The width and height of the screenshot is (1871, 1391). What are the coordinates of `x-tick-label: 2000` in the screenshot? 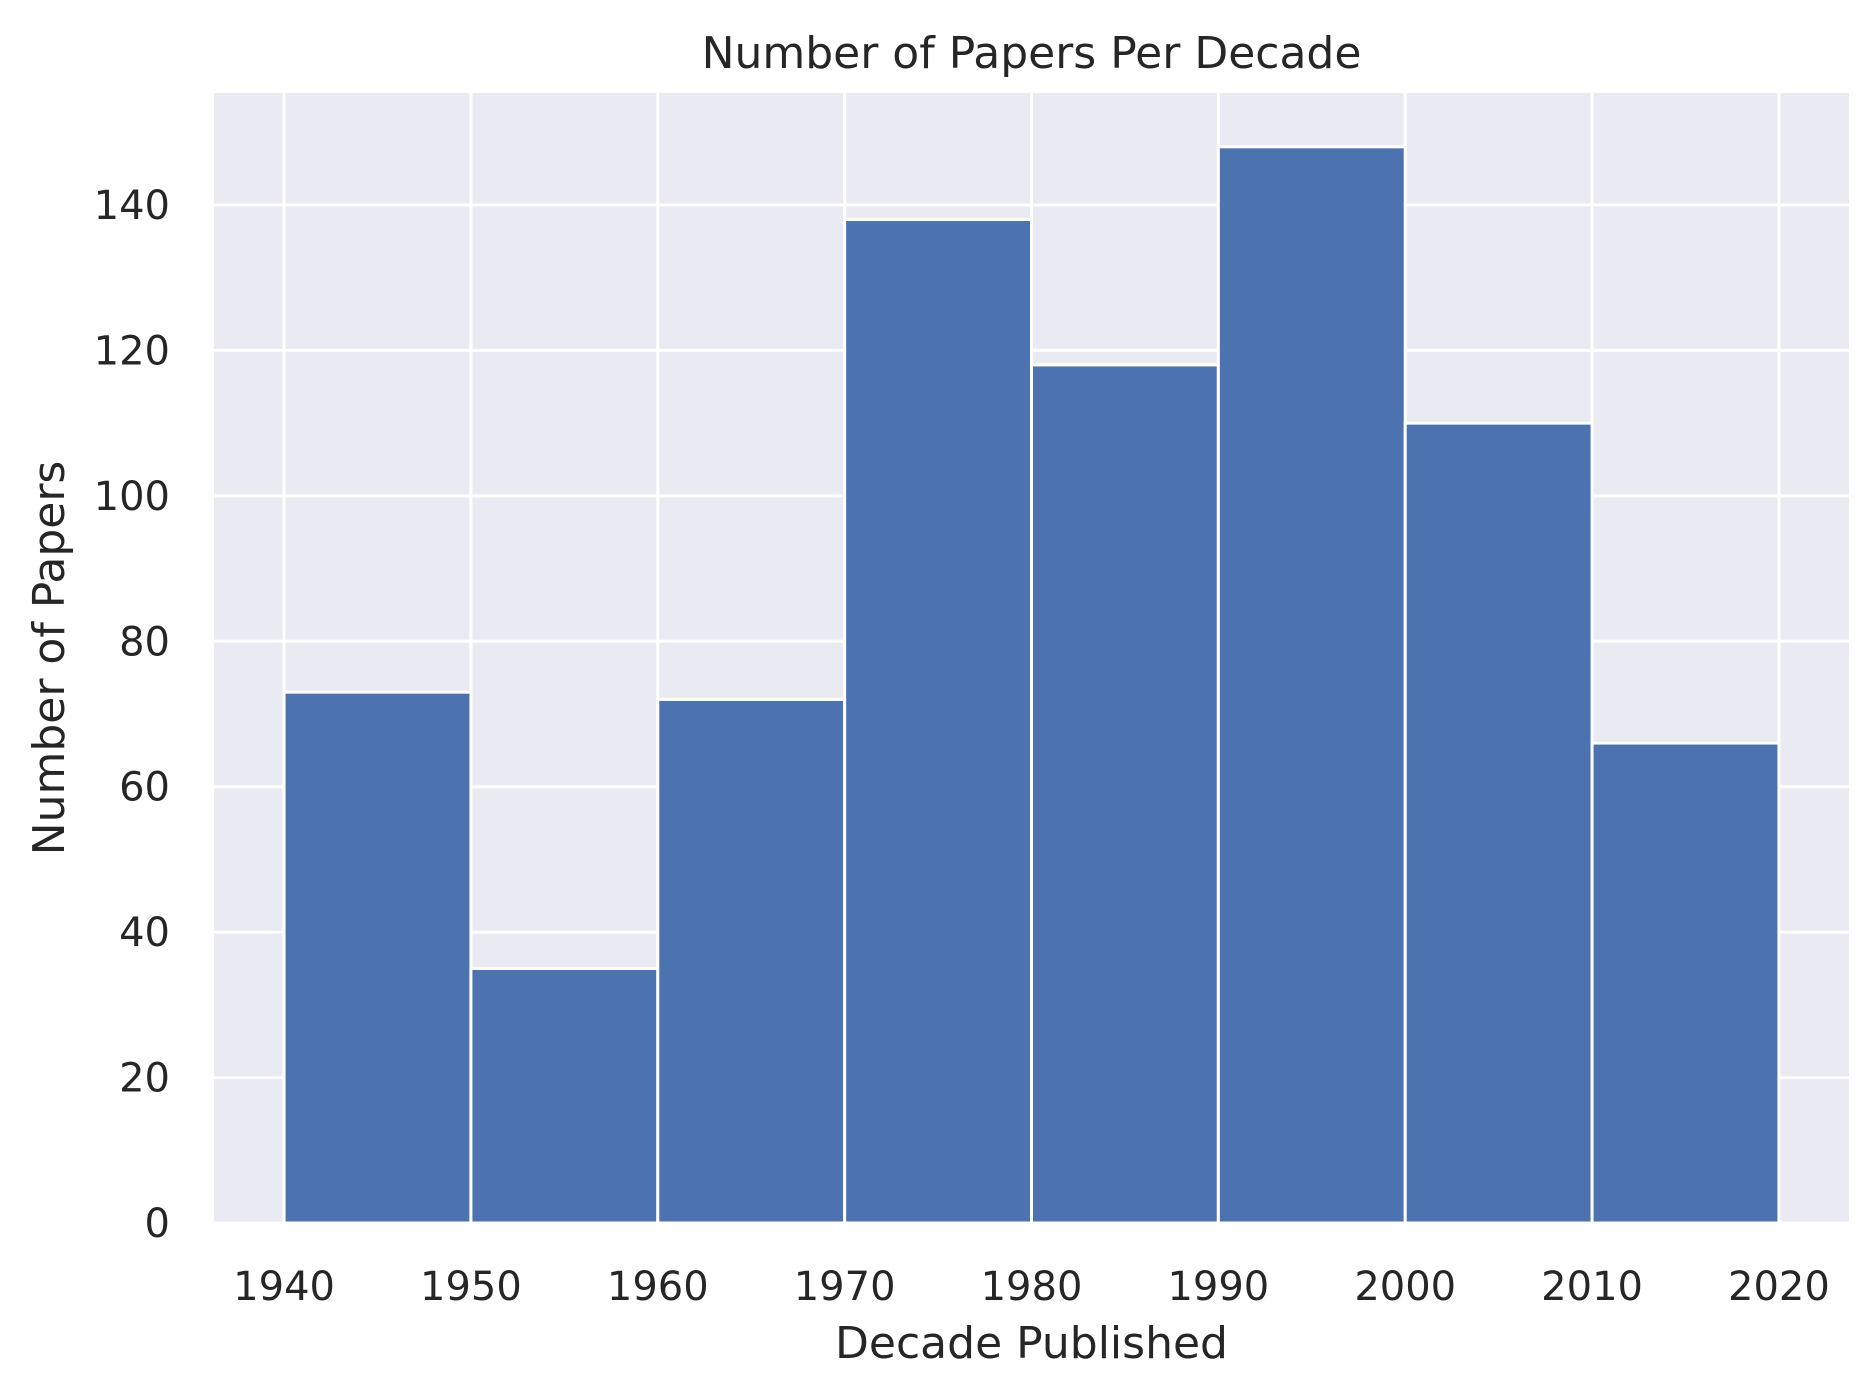 It's located at (1405, 1287).